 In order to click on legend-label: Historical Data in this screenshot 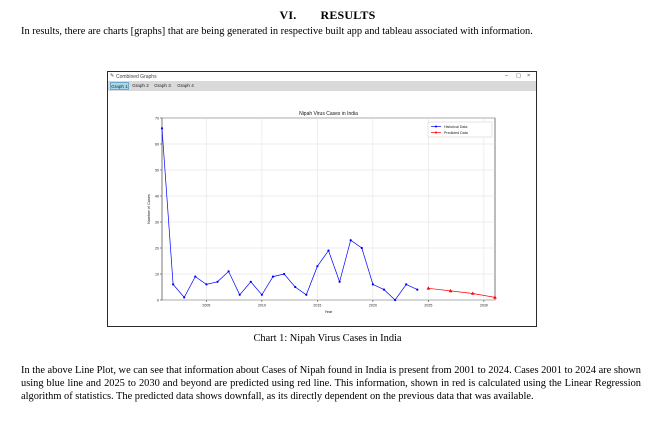, I will do `click(455, 127)`.